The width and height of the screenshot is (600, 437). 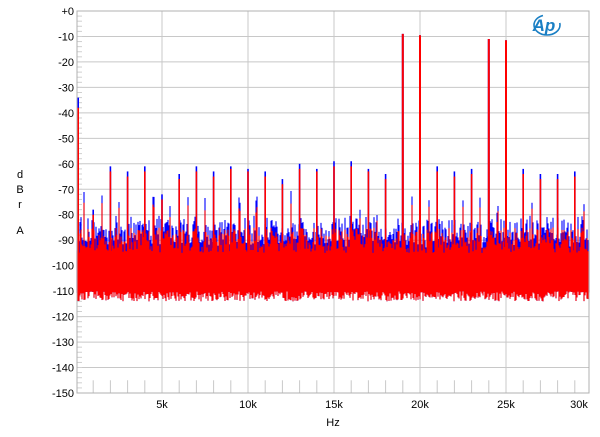 What do you see at coordinates (63, 318) in the screenshot?
I see `y-tick-label: -120` at bounding box center [63, 318].